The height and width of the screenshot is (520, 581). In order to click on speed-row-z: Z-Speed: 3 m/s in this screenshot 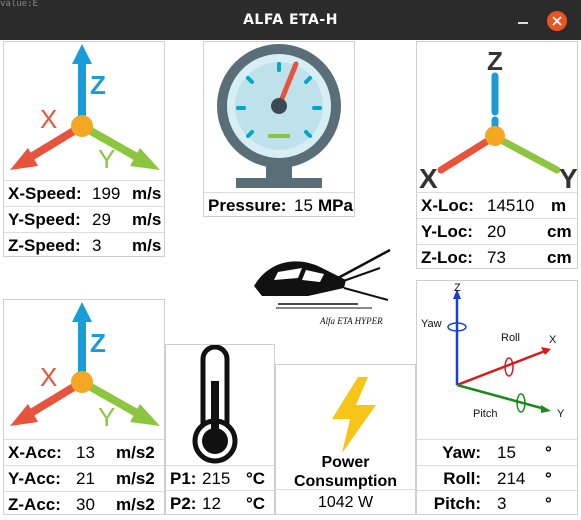, I will do `click(84, 245)`.